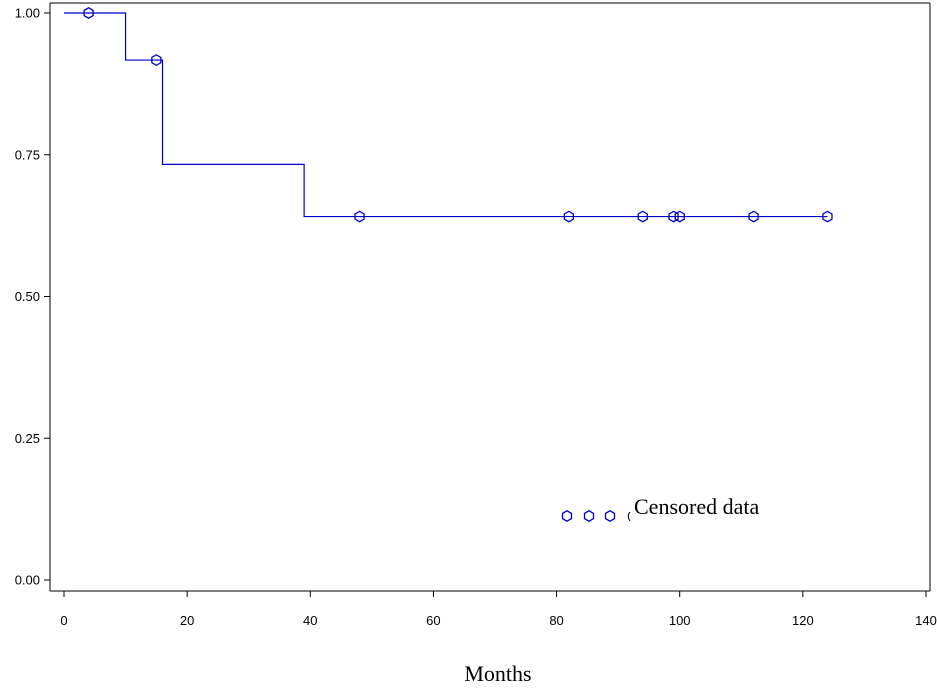  What do you see at coordinates (27, 13) in the screenshot?
I see `y-tick-label: 1.00` at bounding box center [27, 13].